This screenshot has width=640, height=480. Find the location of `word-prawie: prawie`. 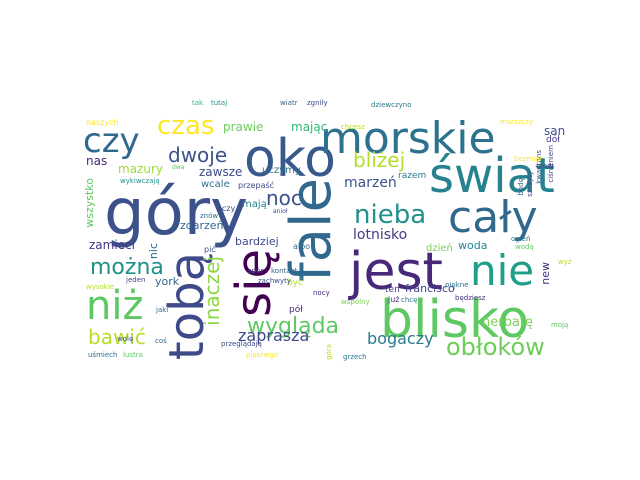

word-prawie: prawie is located at coordinates (243, 127).